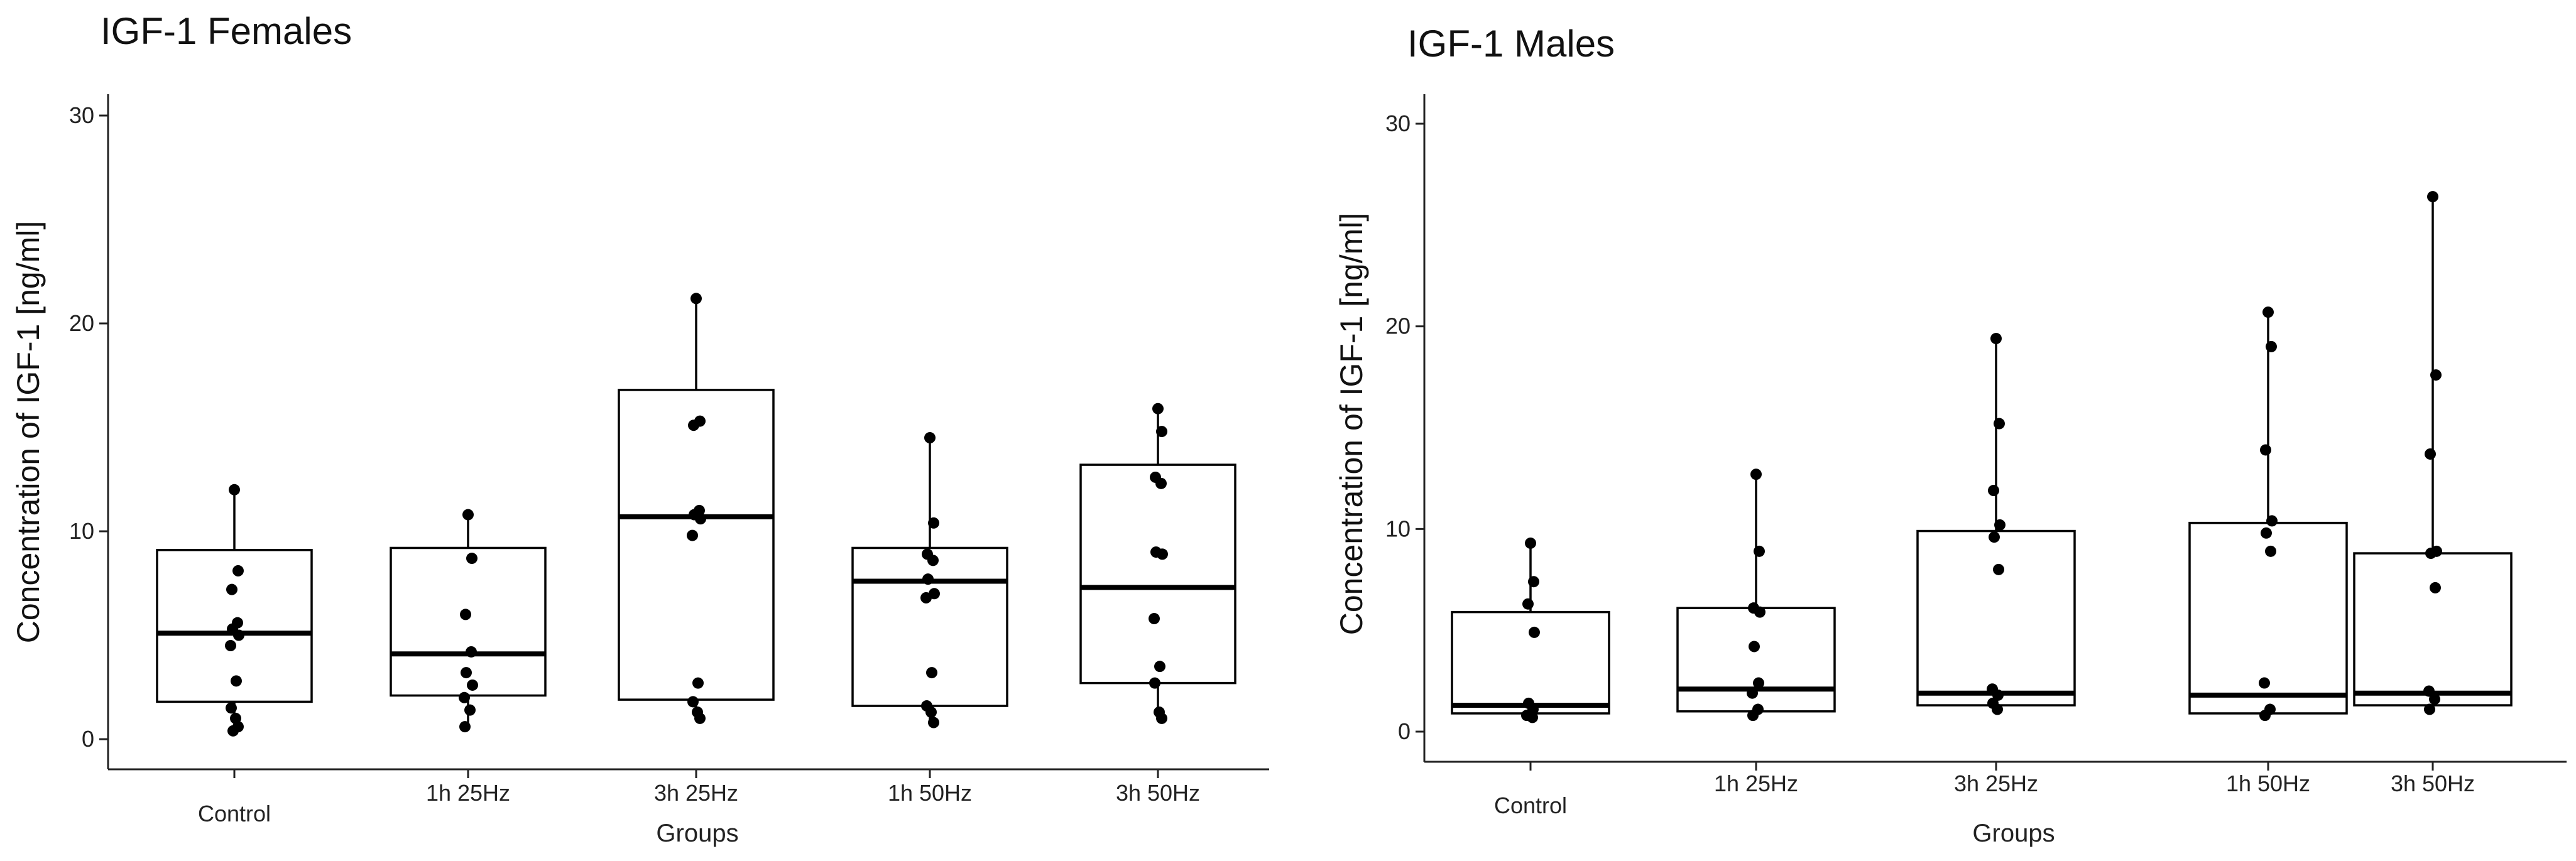 The image size is (2576, 861). I want to click on males-y-axis-title: Concentration of IGF-1 [ng/ml], so click(1352, 424).